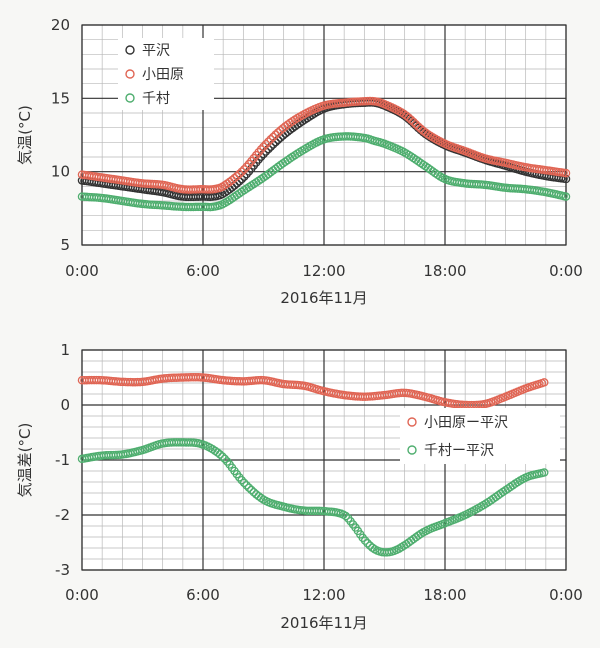  What do you see at coordinates (65, 350) in the screenshot?
I see `y-tick-label: 1` at bounding box center [65, 350].